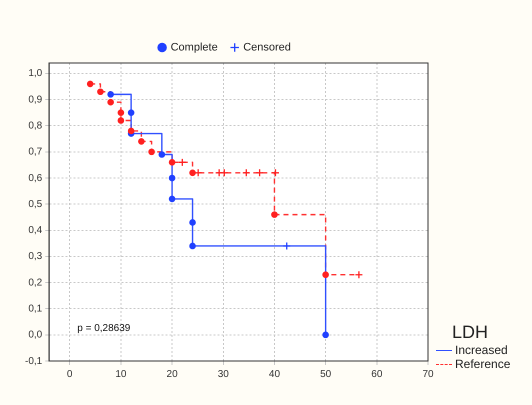 The image size is (532, 405). I want to click on x-tick-label: 60, so click(377, 374).